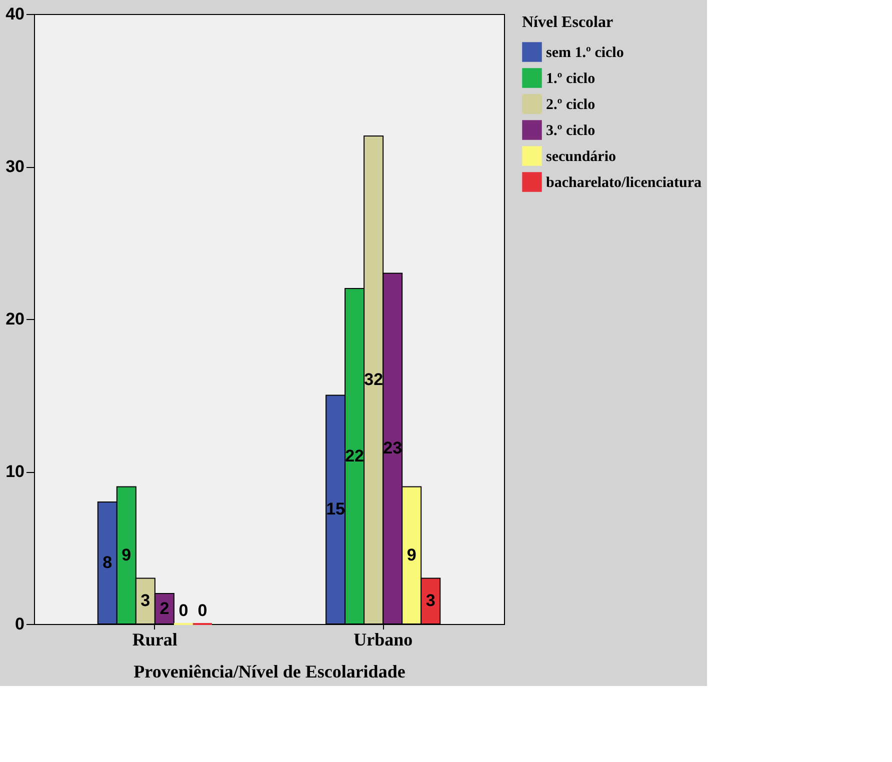  I want to click on y-tick-label: 20, so click(15, 319).